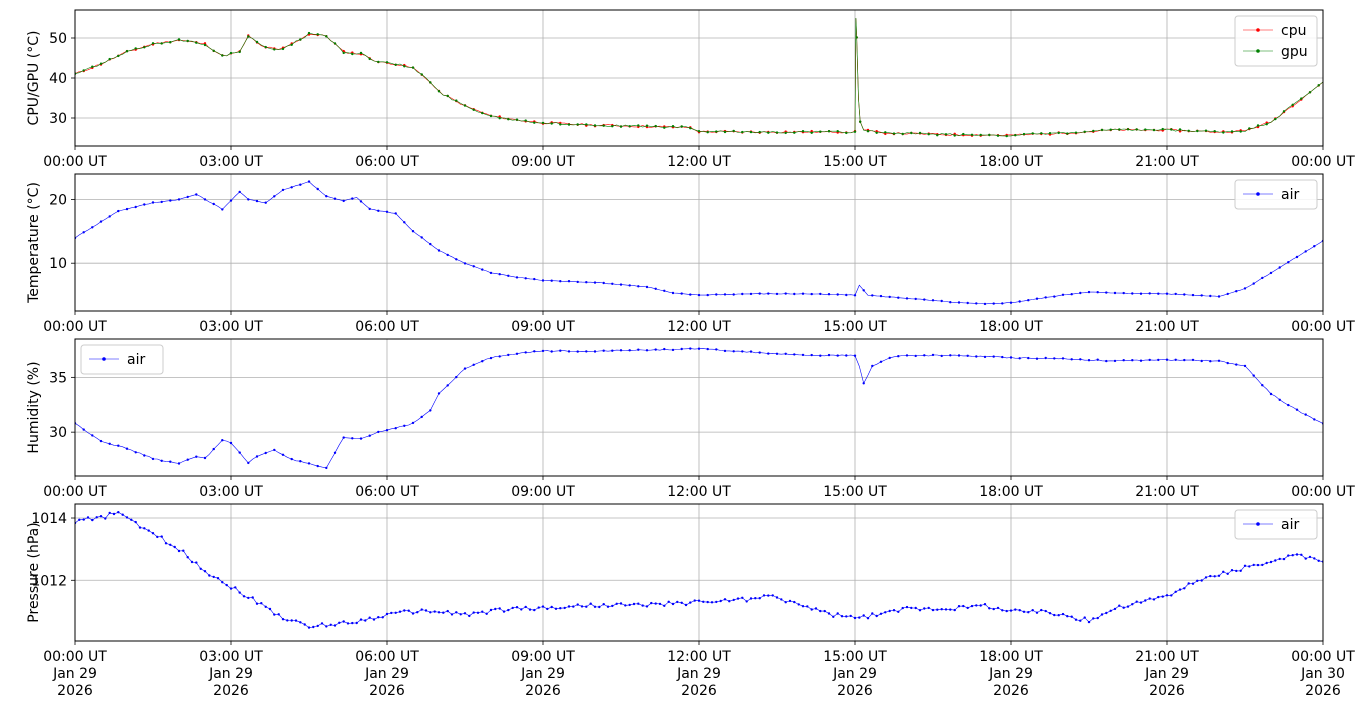 The image size is (1364, 711). Describe the element at coordinates (231, 657) in the screenshot. I see `x-tick-label: 03:00 UT` at that location.